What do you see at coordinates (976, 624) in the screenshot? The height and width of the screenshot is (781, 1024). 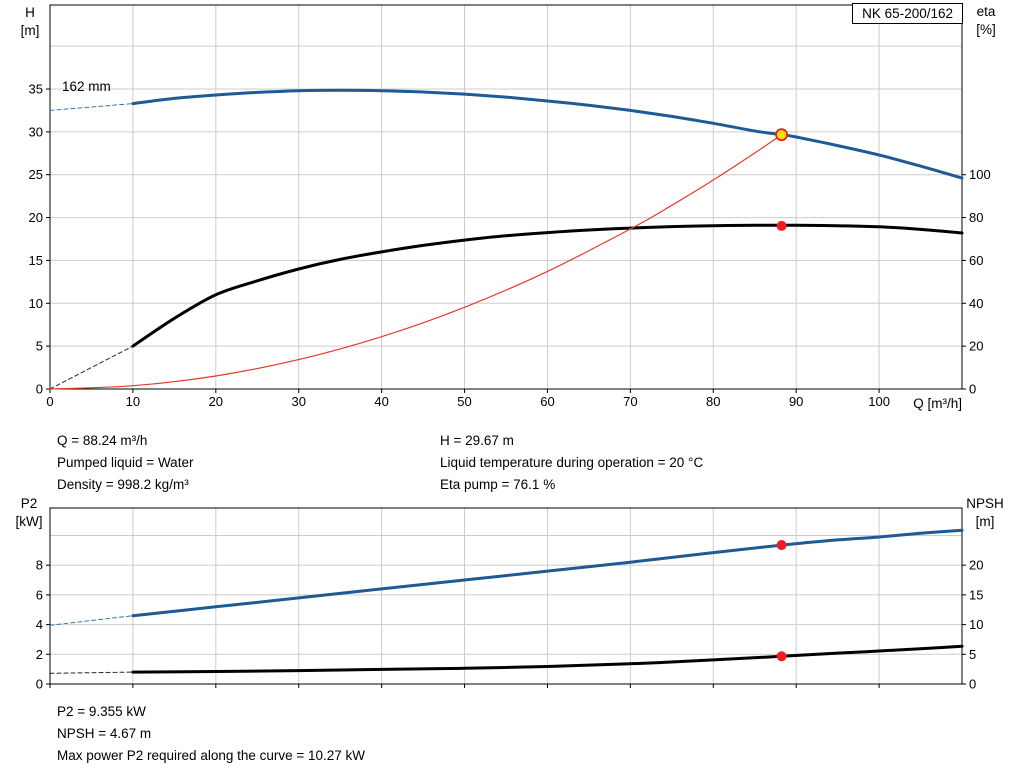 I see `y-right-tick-label: 10` at bounding box center [976, 624].